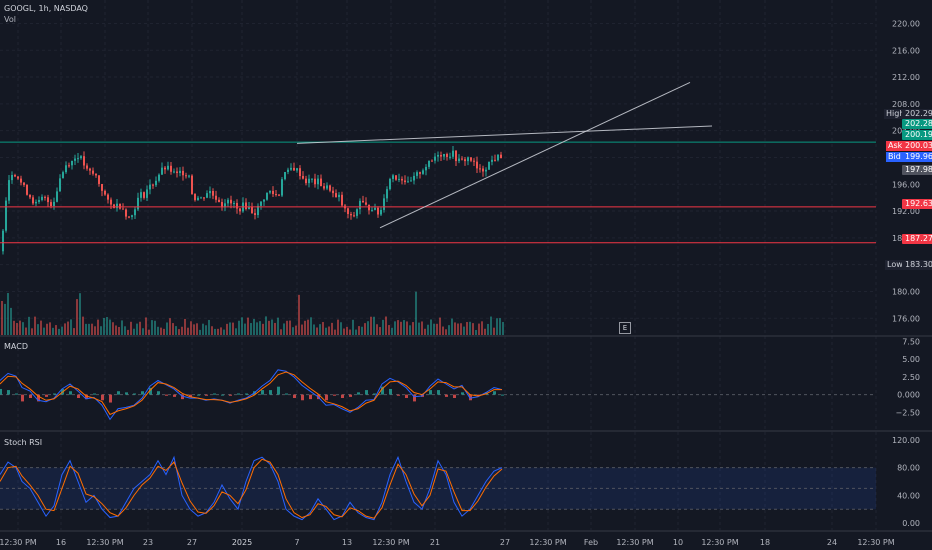  What do you see at coordinates (895, 146) in the screenshot?
I see `ask-label: Ask` at bounding box center [895, 146].